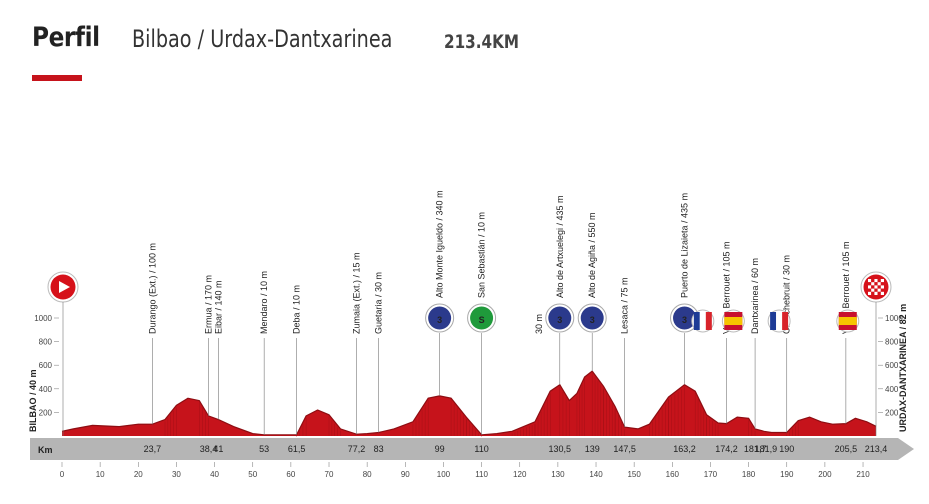  I want to click on marker-label: Deba / 10 m, so click(297, 309).